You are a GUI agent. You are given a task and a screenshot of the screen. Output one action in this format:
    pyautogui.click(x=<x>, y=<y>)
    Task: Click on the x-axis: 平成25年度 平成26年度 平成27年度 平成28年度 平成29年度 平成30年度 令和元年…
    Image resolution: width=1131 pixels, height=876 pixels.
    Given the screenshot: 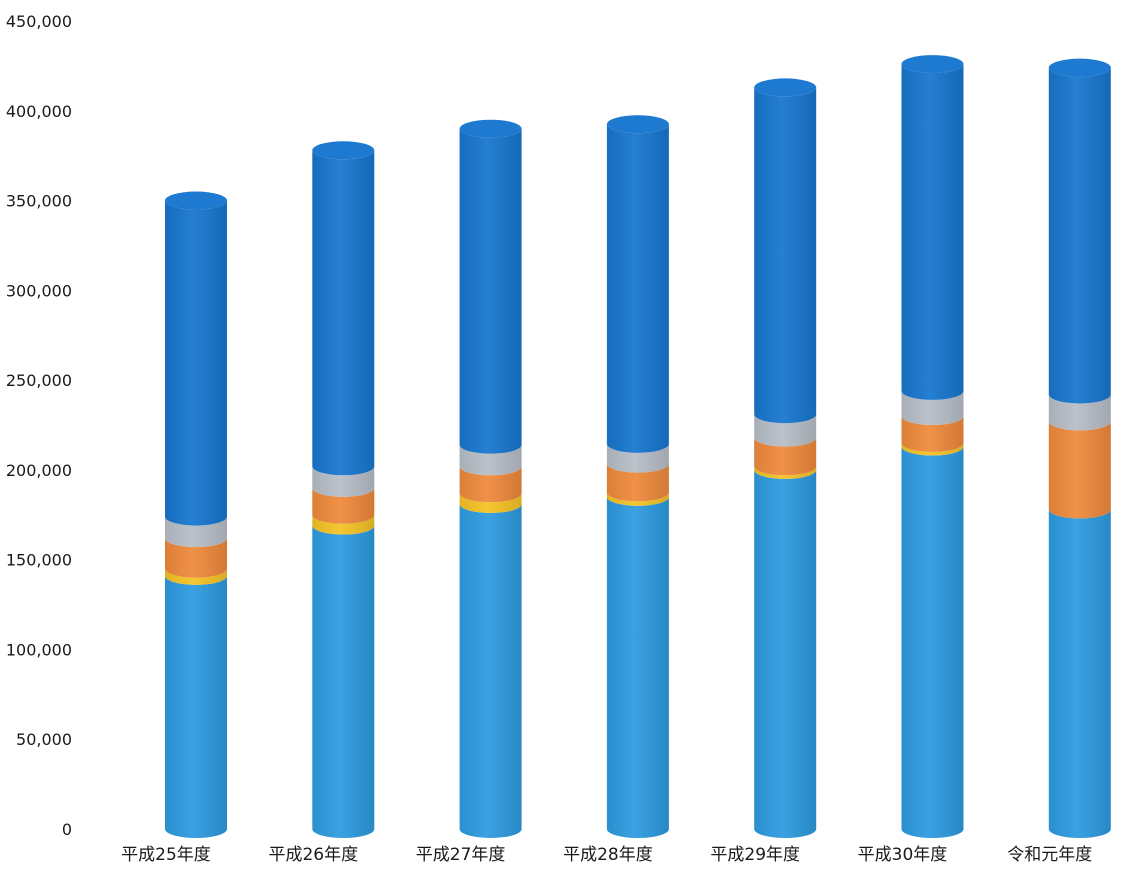 What is the action you would take?
    pyautogui.click(x=606, y=855)
    